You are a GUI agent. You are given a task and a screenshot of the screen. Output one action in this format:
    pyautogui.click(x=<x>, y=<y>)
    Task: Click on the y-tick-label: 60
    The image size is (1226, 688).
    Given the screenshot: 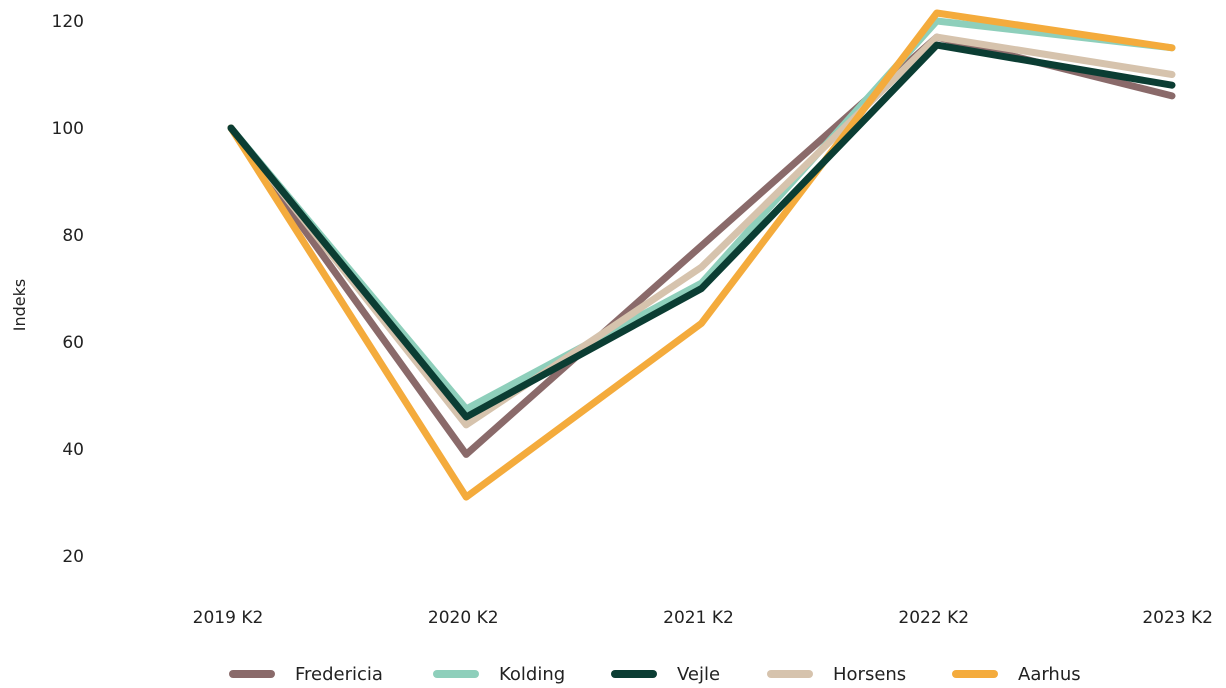 What is the action you would take?
    pyautogui.click(x=73, y=343)
    